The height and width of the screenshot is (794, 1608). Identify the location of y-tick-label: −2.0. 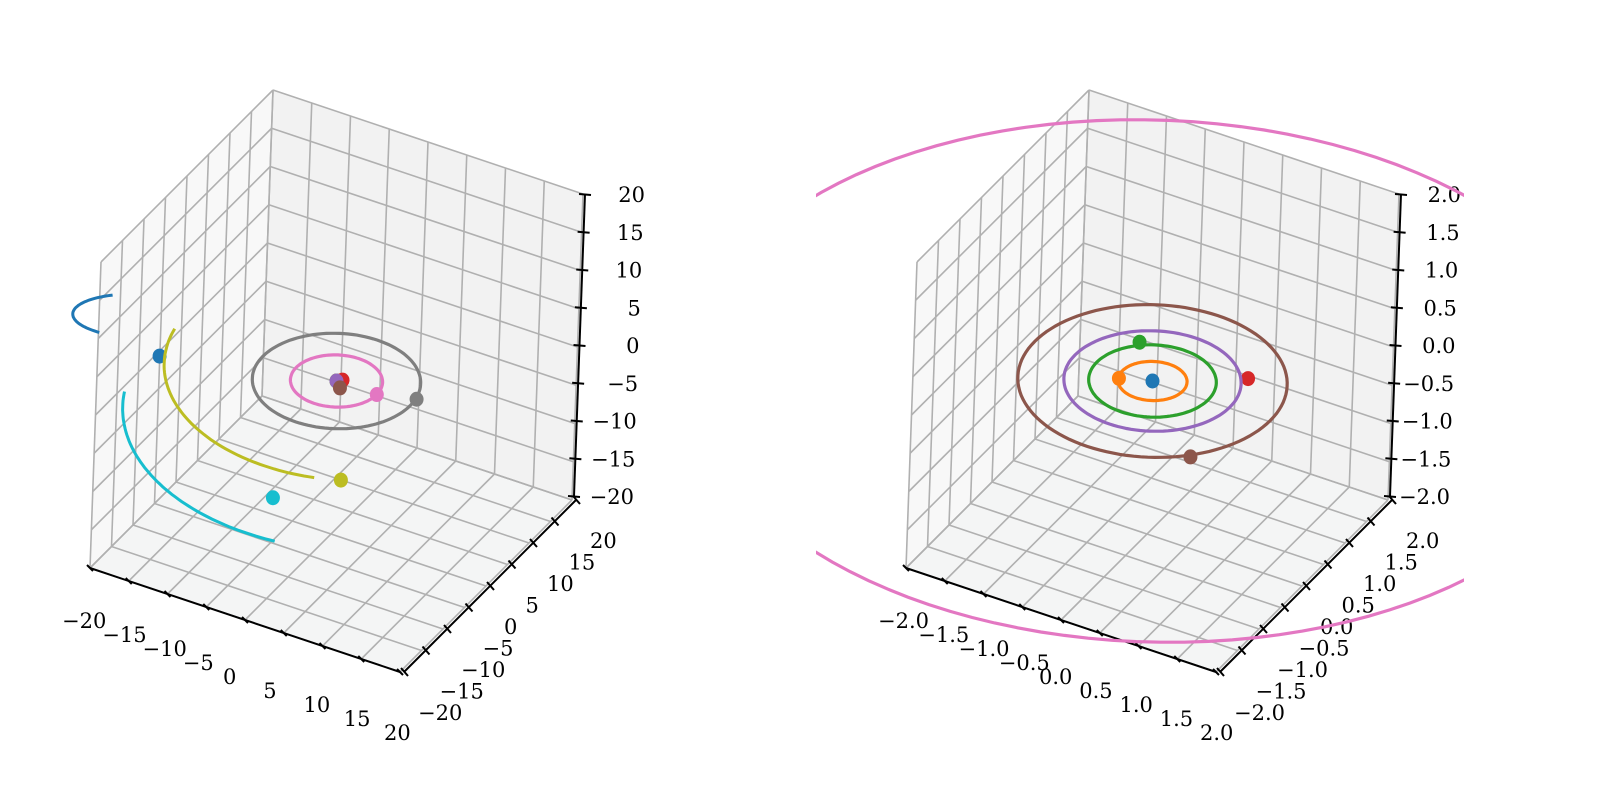
(1259, 713).